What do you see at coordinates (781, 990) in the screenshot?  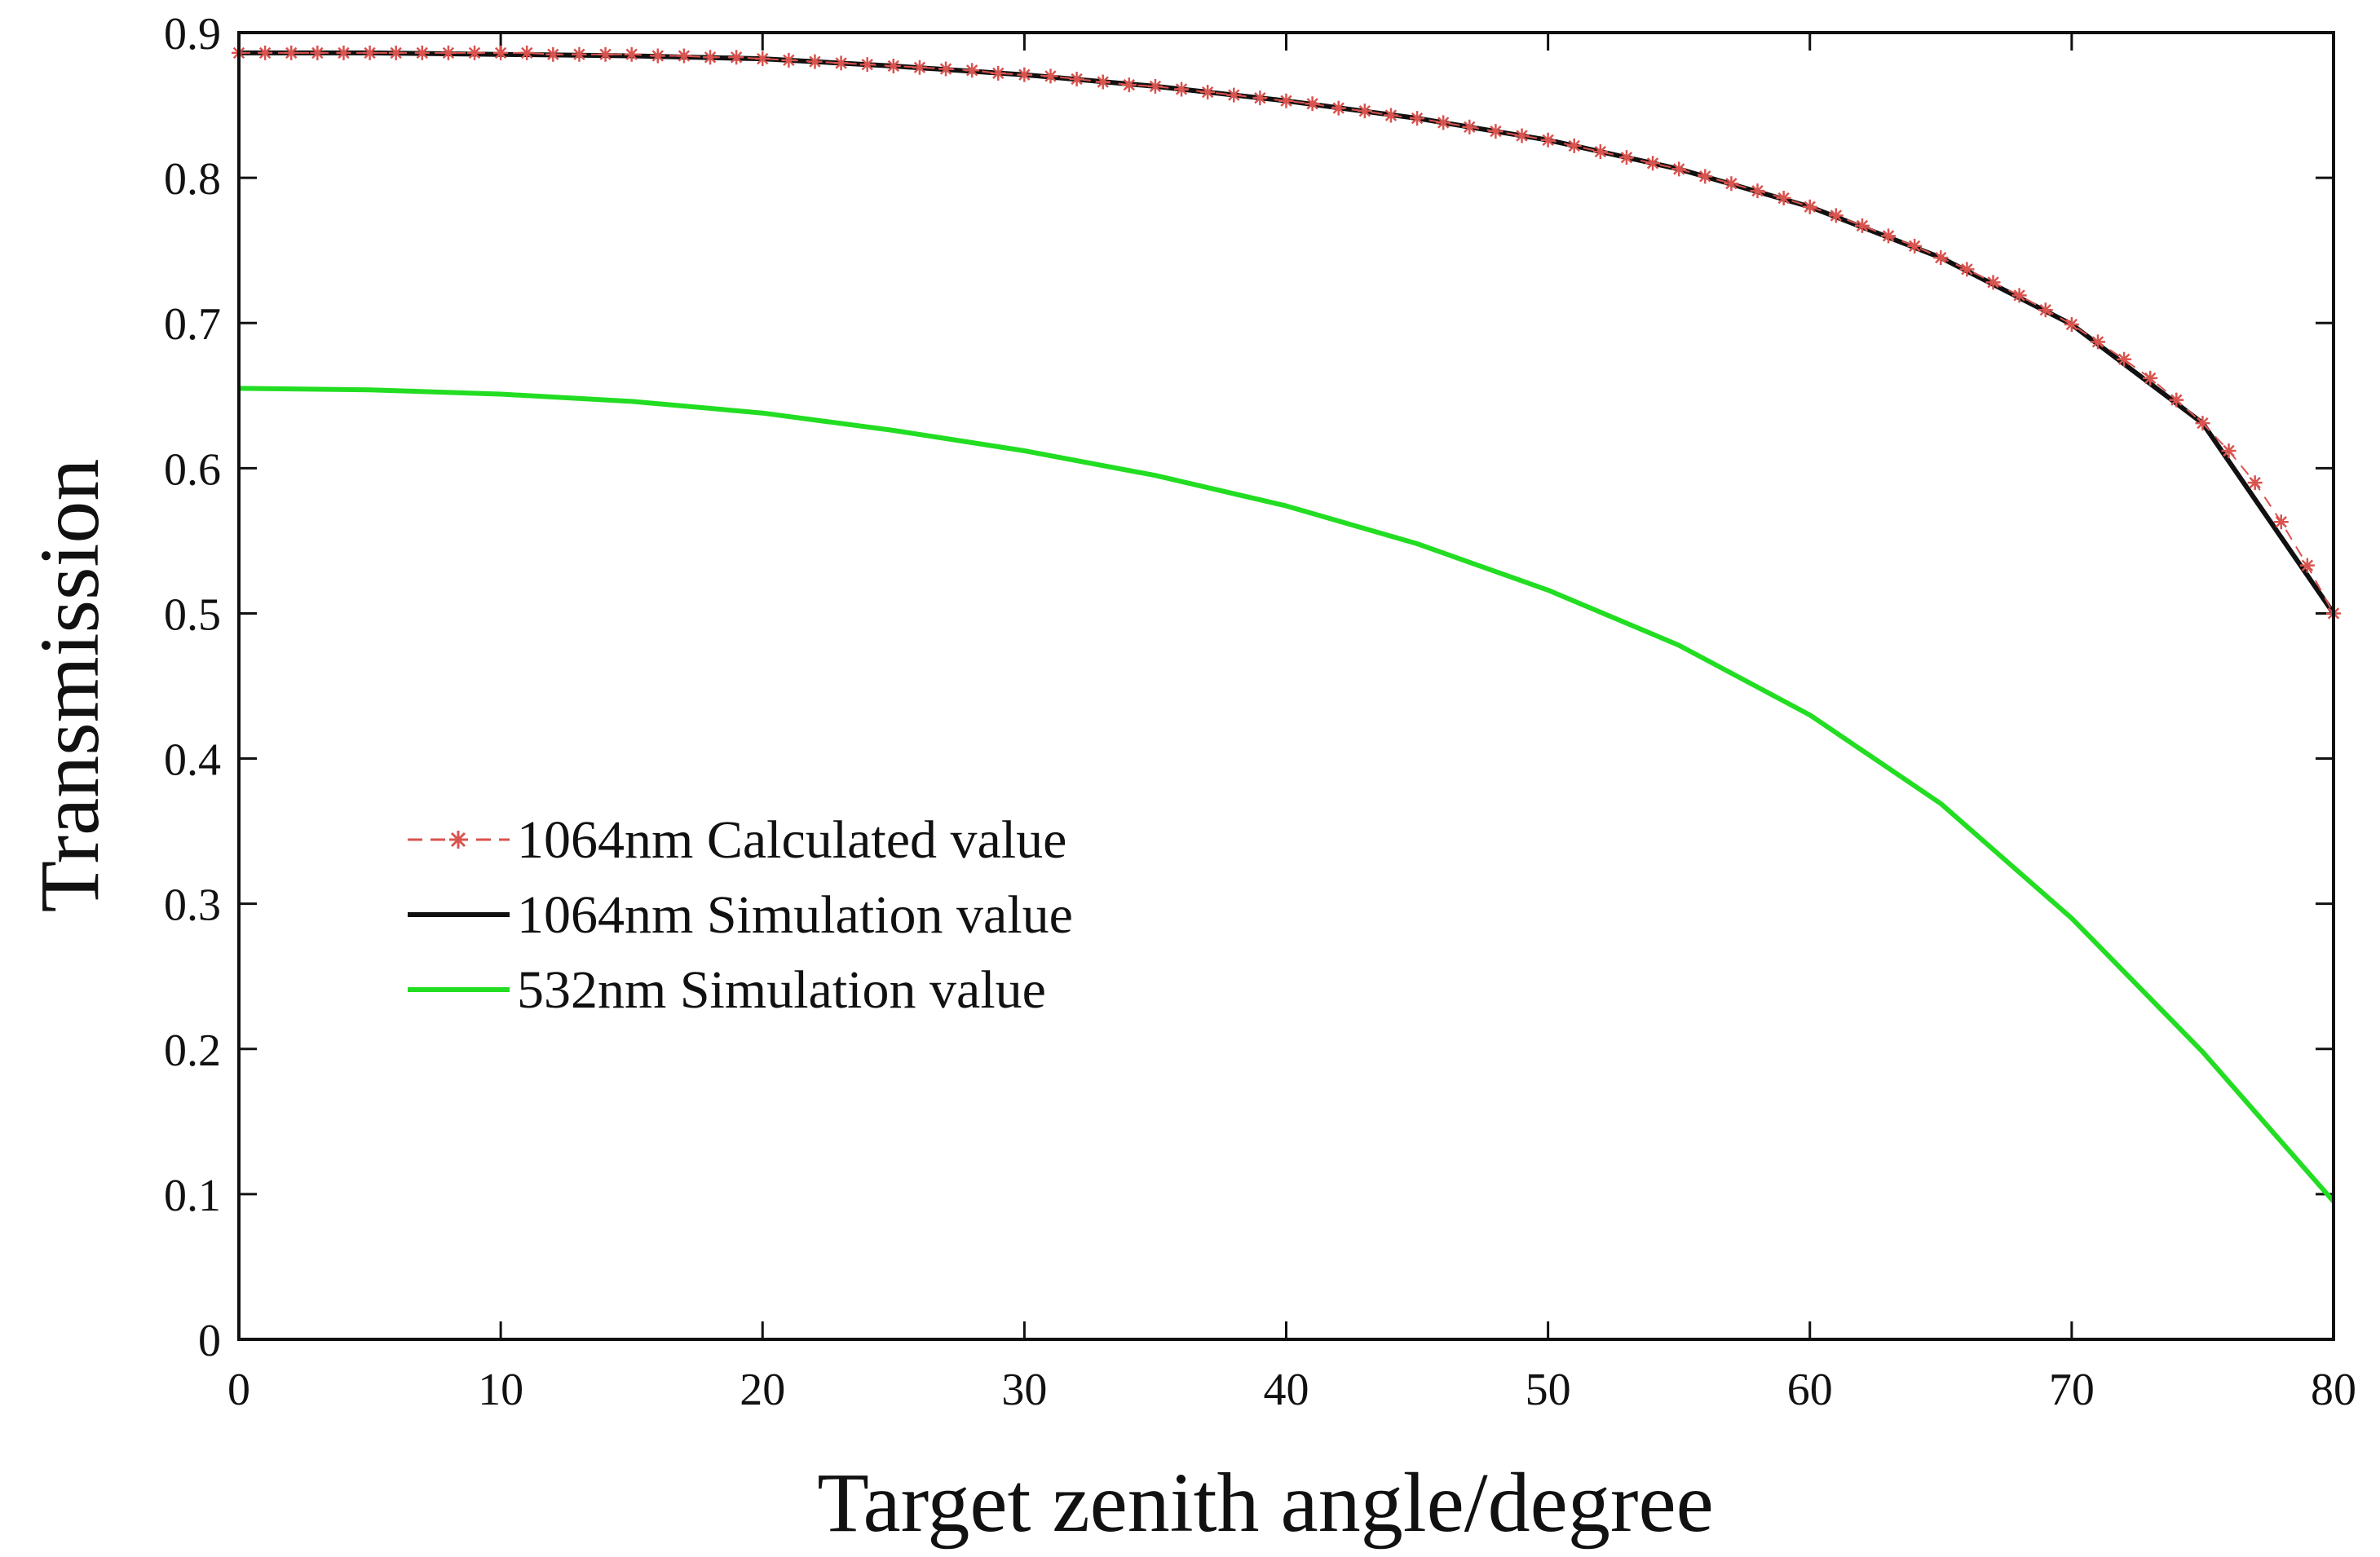 I see `legend-label: 532nm Simulation value` at bounding box center [781, 990].